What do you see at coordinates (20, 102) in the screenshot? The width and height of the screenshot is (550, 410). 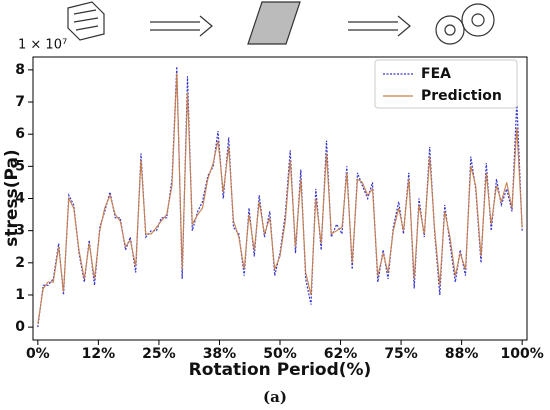 I see `y-tick-label: 7` at bounding box center [20, 102].